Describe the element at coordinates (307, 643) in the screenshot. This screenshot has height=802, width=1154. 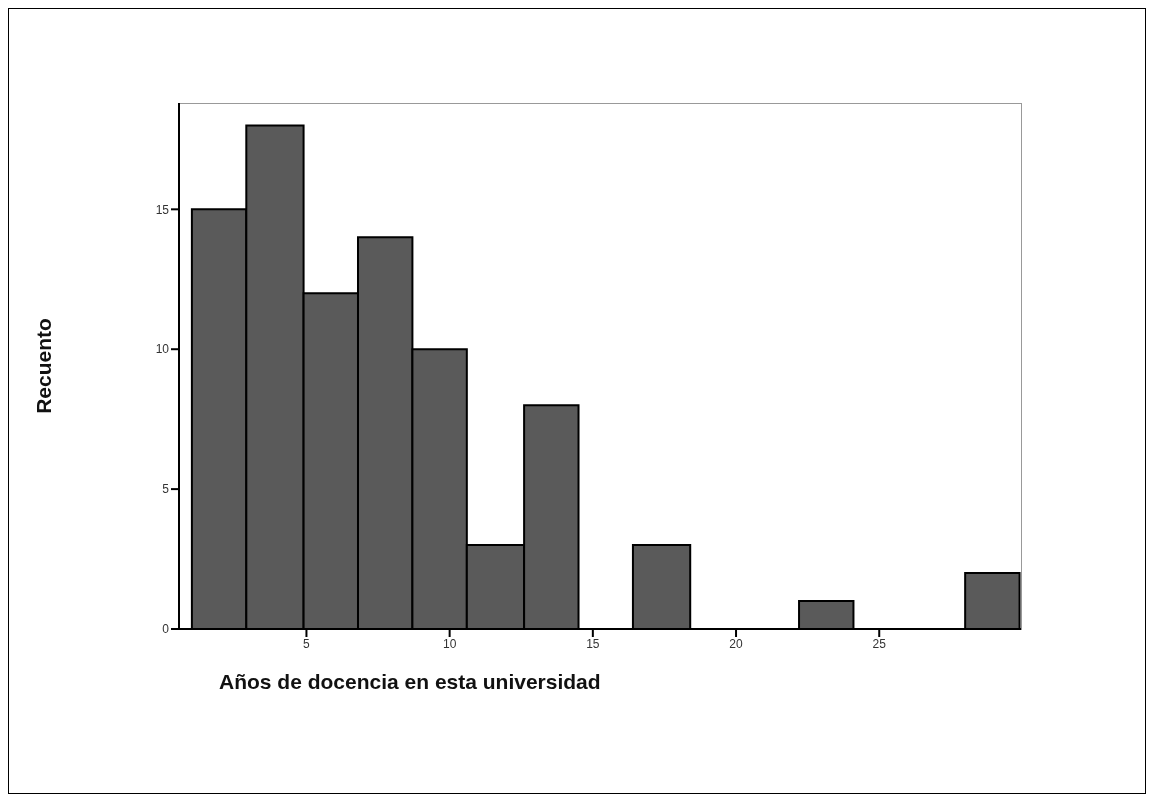
I see `x-tick-label: 5` at that location.